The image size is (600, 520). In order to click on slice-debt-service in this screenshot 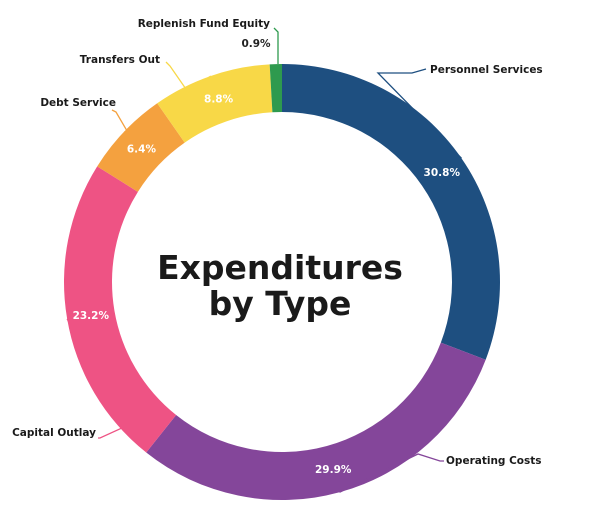, I will do `click(141, 147)`.